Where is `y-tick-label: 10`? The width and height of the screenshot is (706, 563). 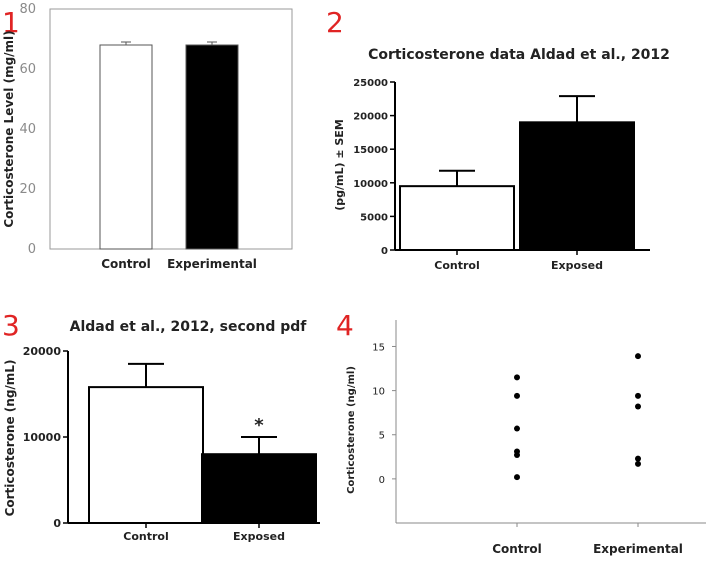 y-tick-label: 10 is located at coordinates (378, 392).